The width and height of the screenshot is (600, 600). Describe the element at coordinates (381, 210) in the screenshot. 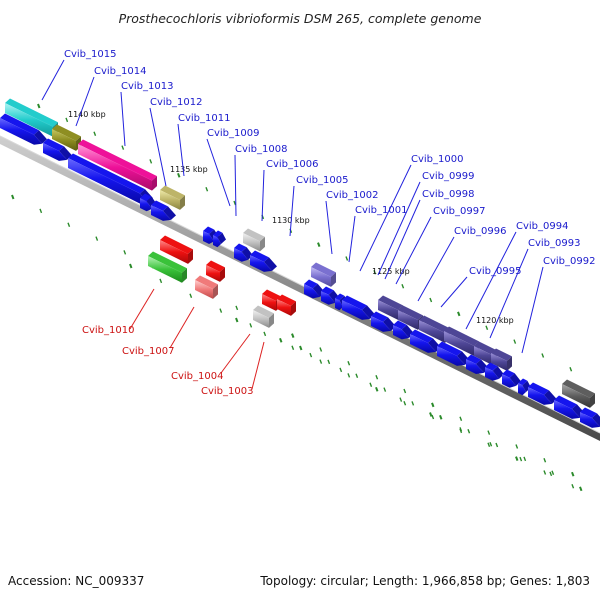

I see `gene-label: Cvib_1001` at that location.